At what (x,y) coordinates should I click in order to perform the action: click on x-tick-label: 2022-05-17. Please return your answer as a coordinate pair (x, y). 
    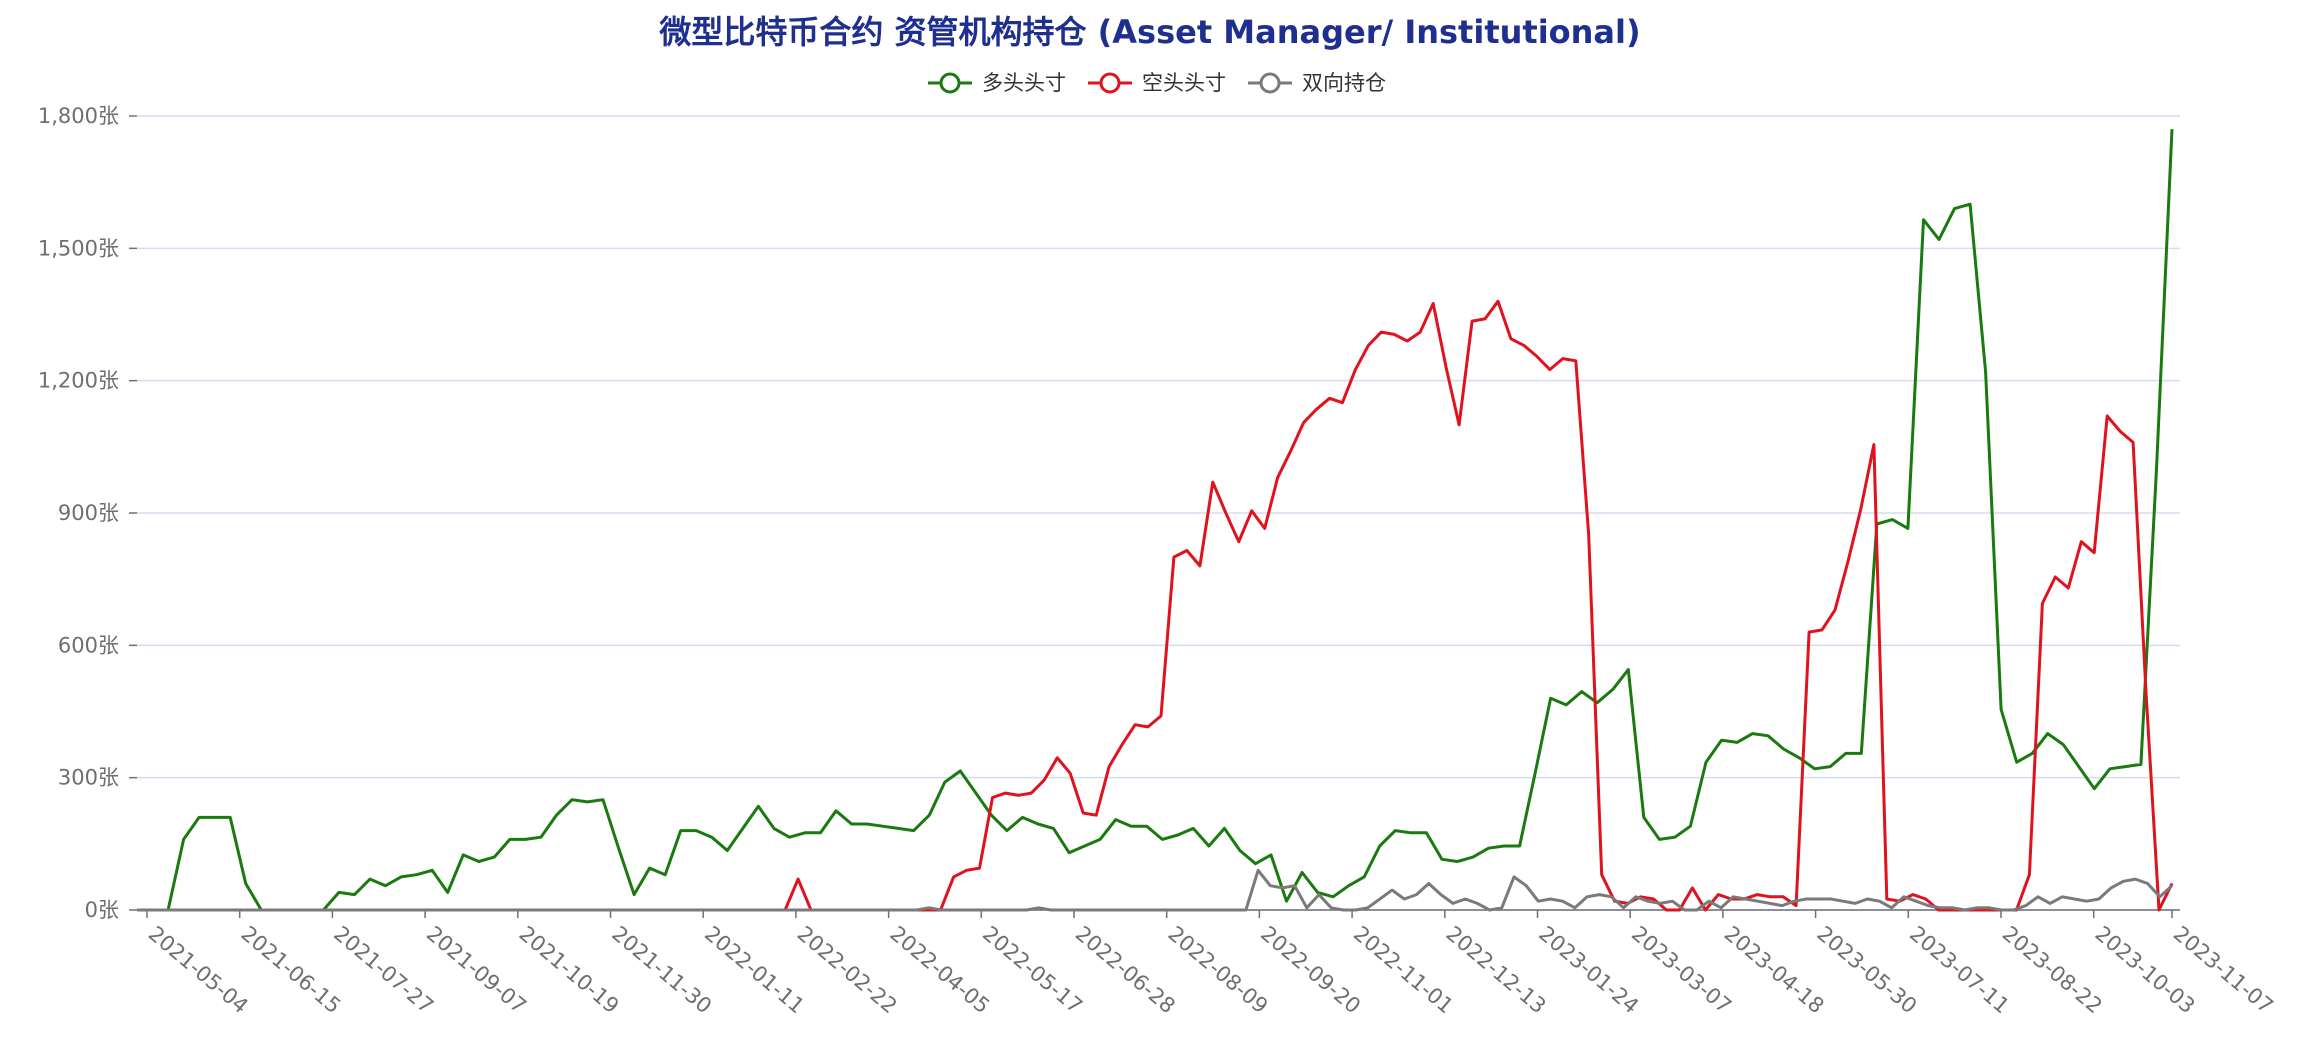
    Looking at the image, I should click on (1032, 969).